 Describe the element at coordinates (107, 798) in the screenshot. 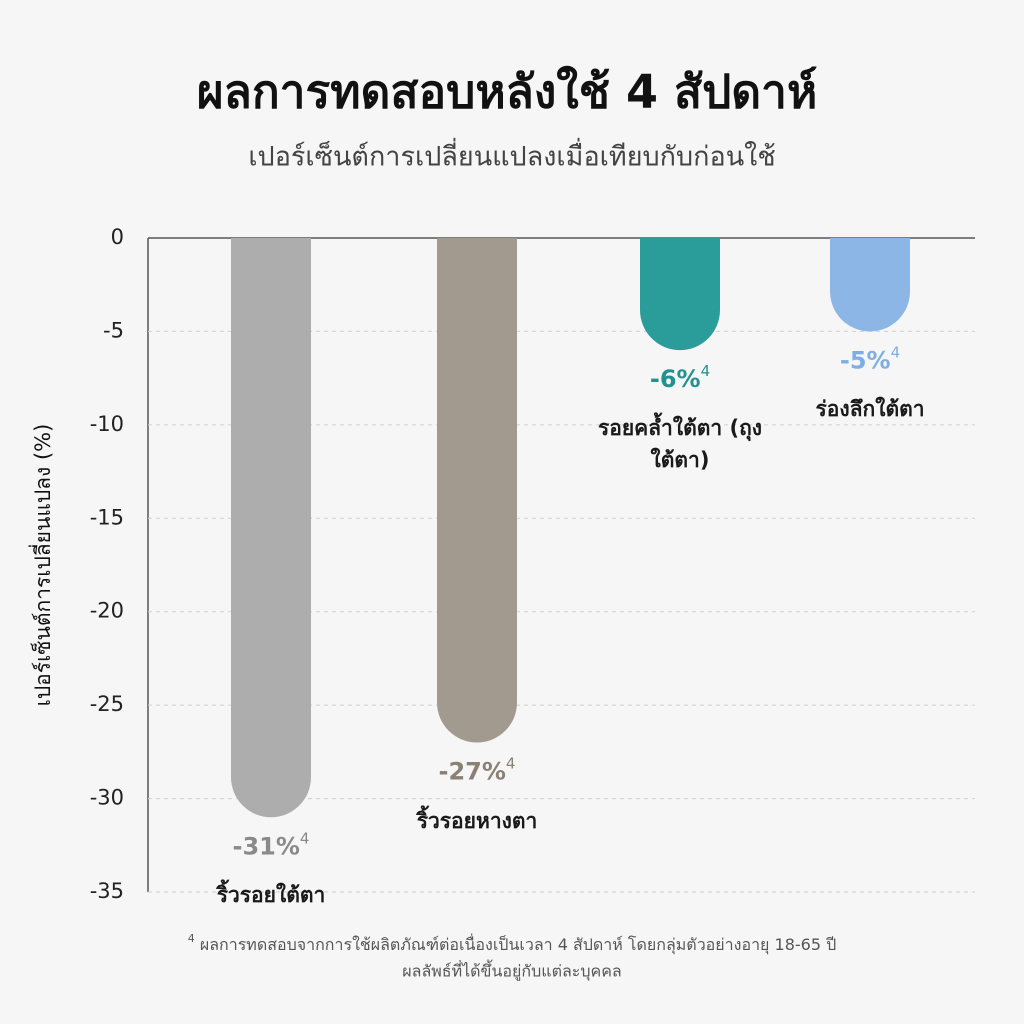

I see `y-tick-label: -30` at that location.